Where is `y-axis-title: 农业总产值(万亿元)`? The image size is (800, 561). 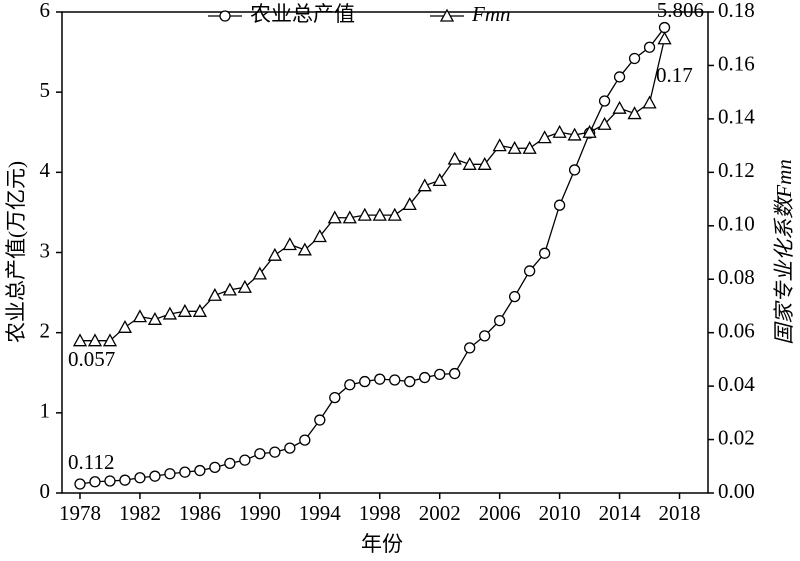
y-axis-title: 农业总产值(万亿元) is located at coordinates (16, 252).